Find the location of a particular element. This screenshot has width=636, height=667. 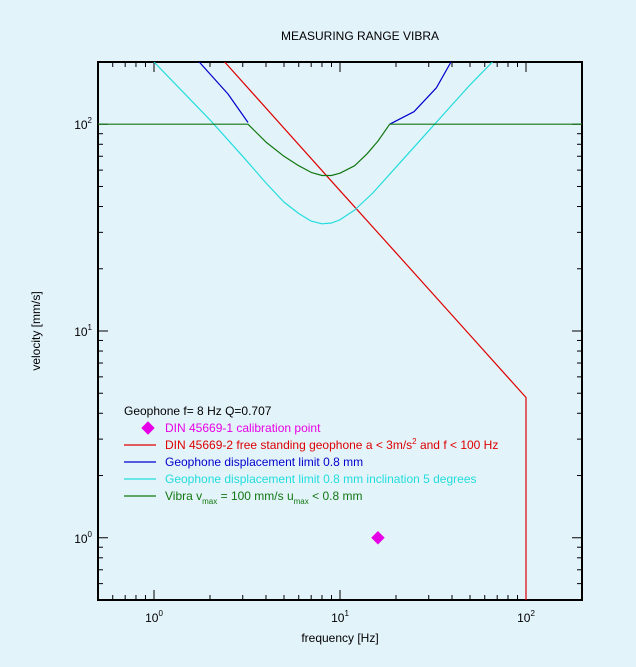

x-tick-label-exp: 2 is located at coordinates (532, 613).